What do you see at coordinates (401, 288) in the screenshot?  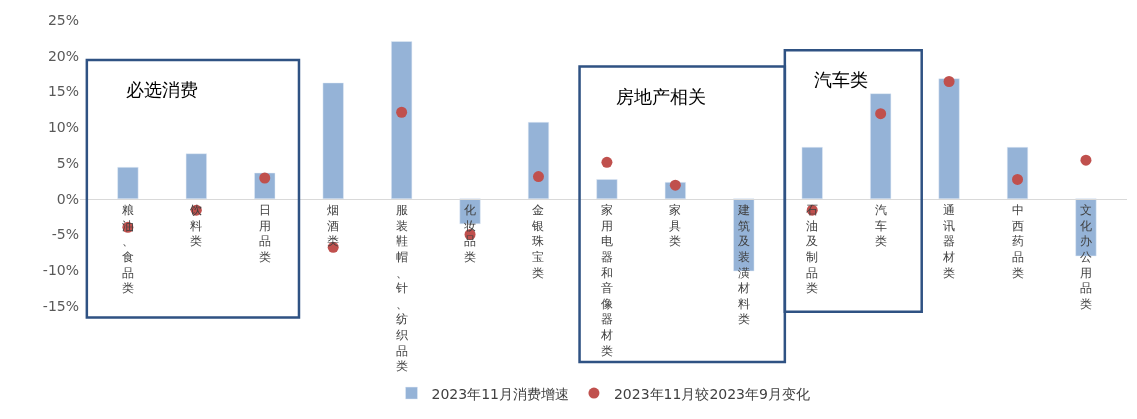 I see `category-label: 服装鞋帽、针、纺织品类` at bounding box center [401, 288].